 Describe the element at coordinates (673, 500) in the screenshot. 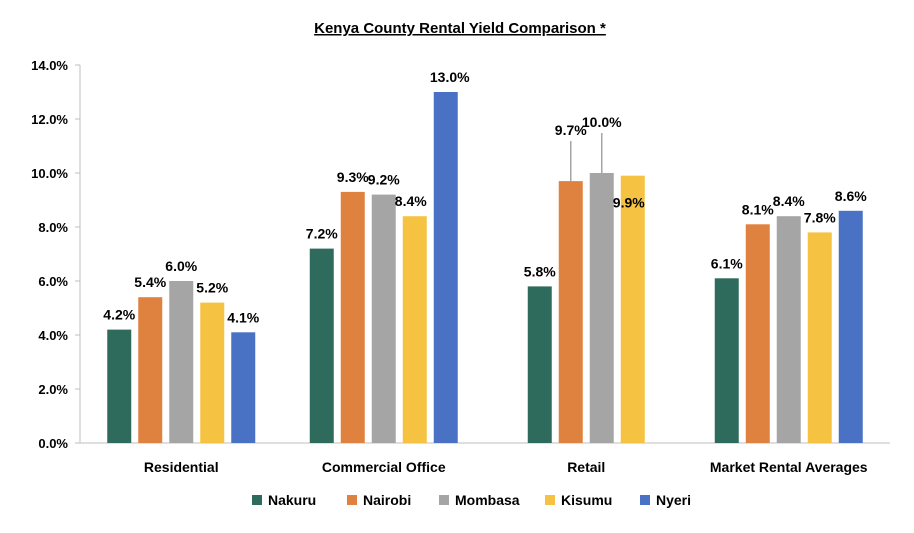

I see `legend-label-nyeri: Nyeri` at that location.